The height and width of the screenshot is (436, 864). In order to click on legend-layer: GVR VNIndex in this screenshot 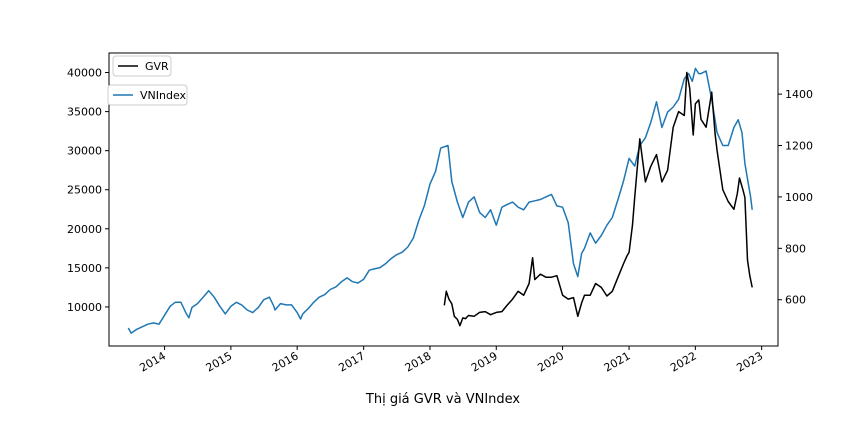, I will do `click(147, 80)`.